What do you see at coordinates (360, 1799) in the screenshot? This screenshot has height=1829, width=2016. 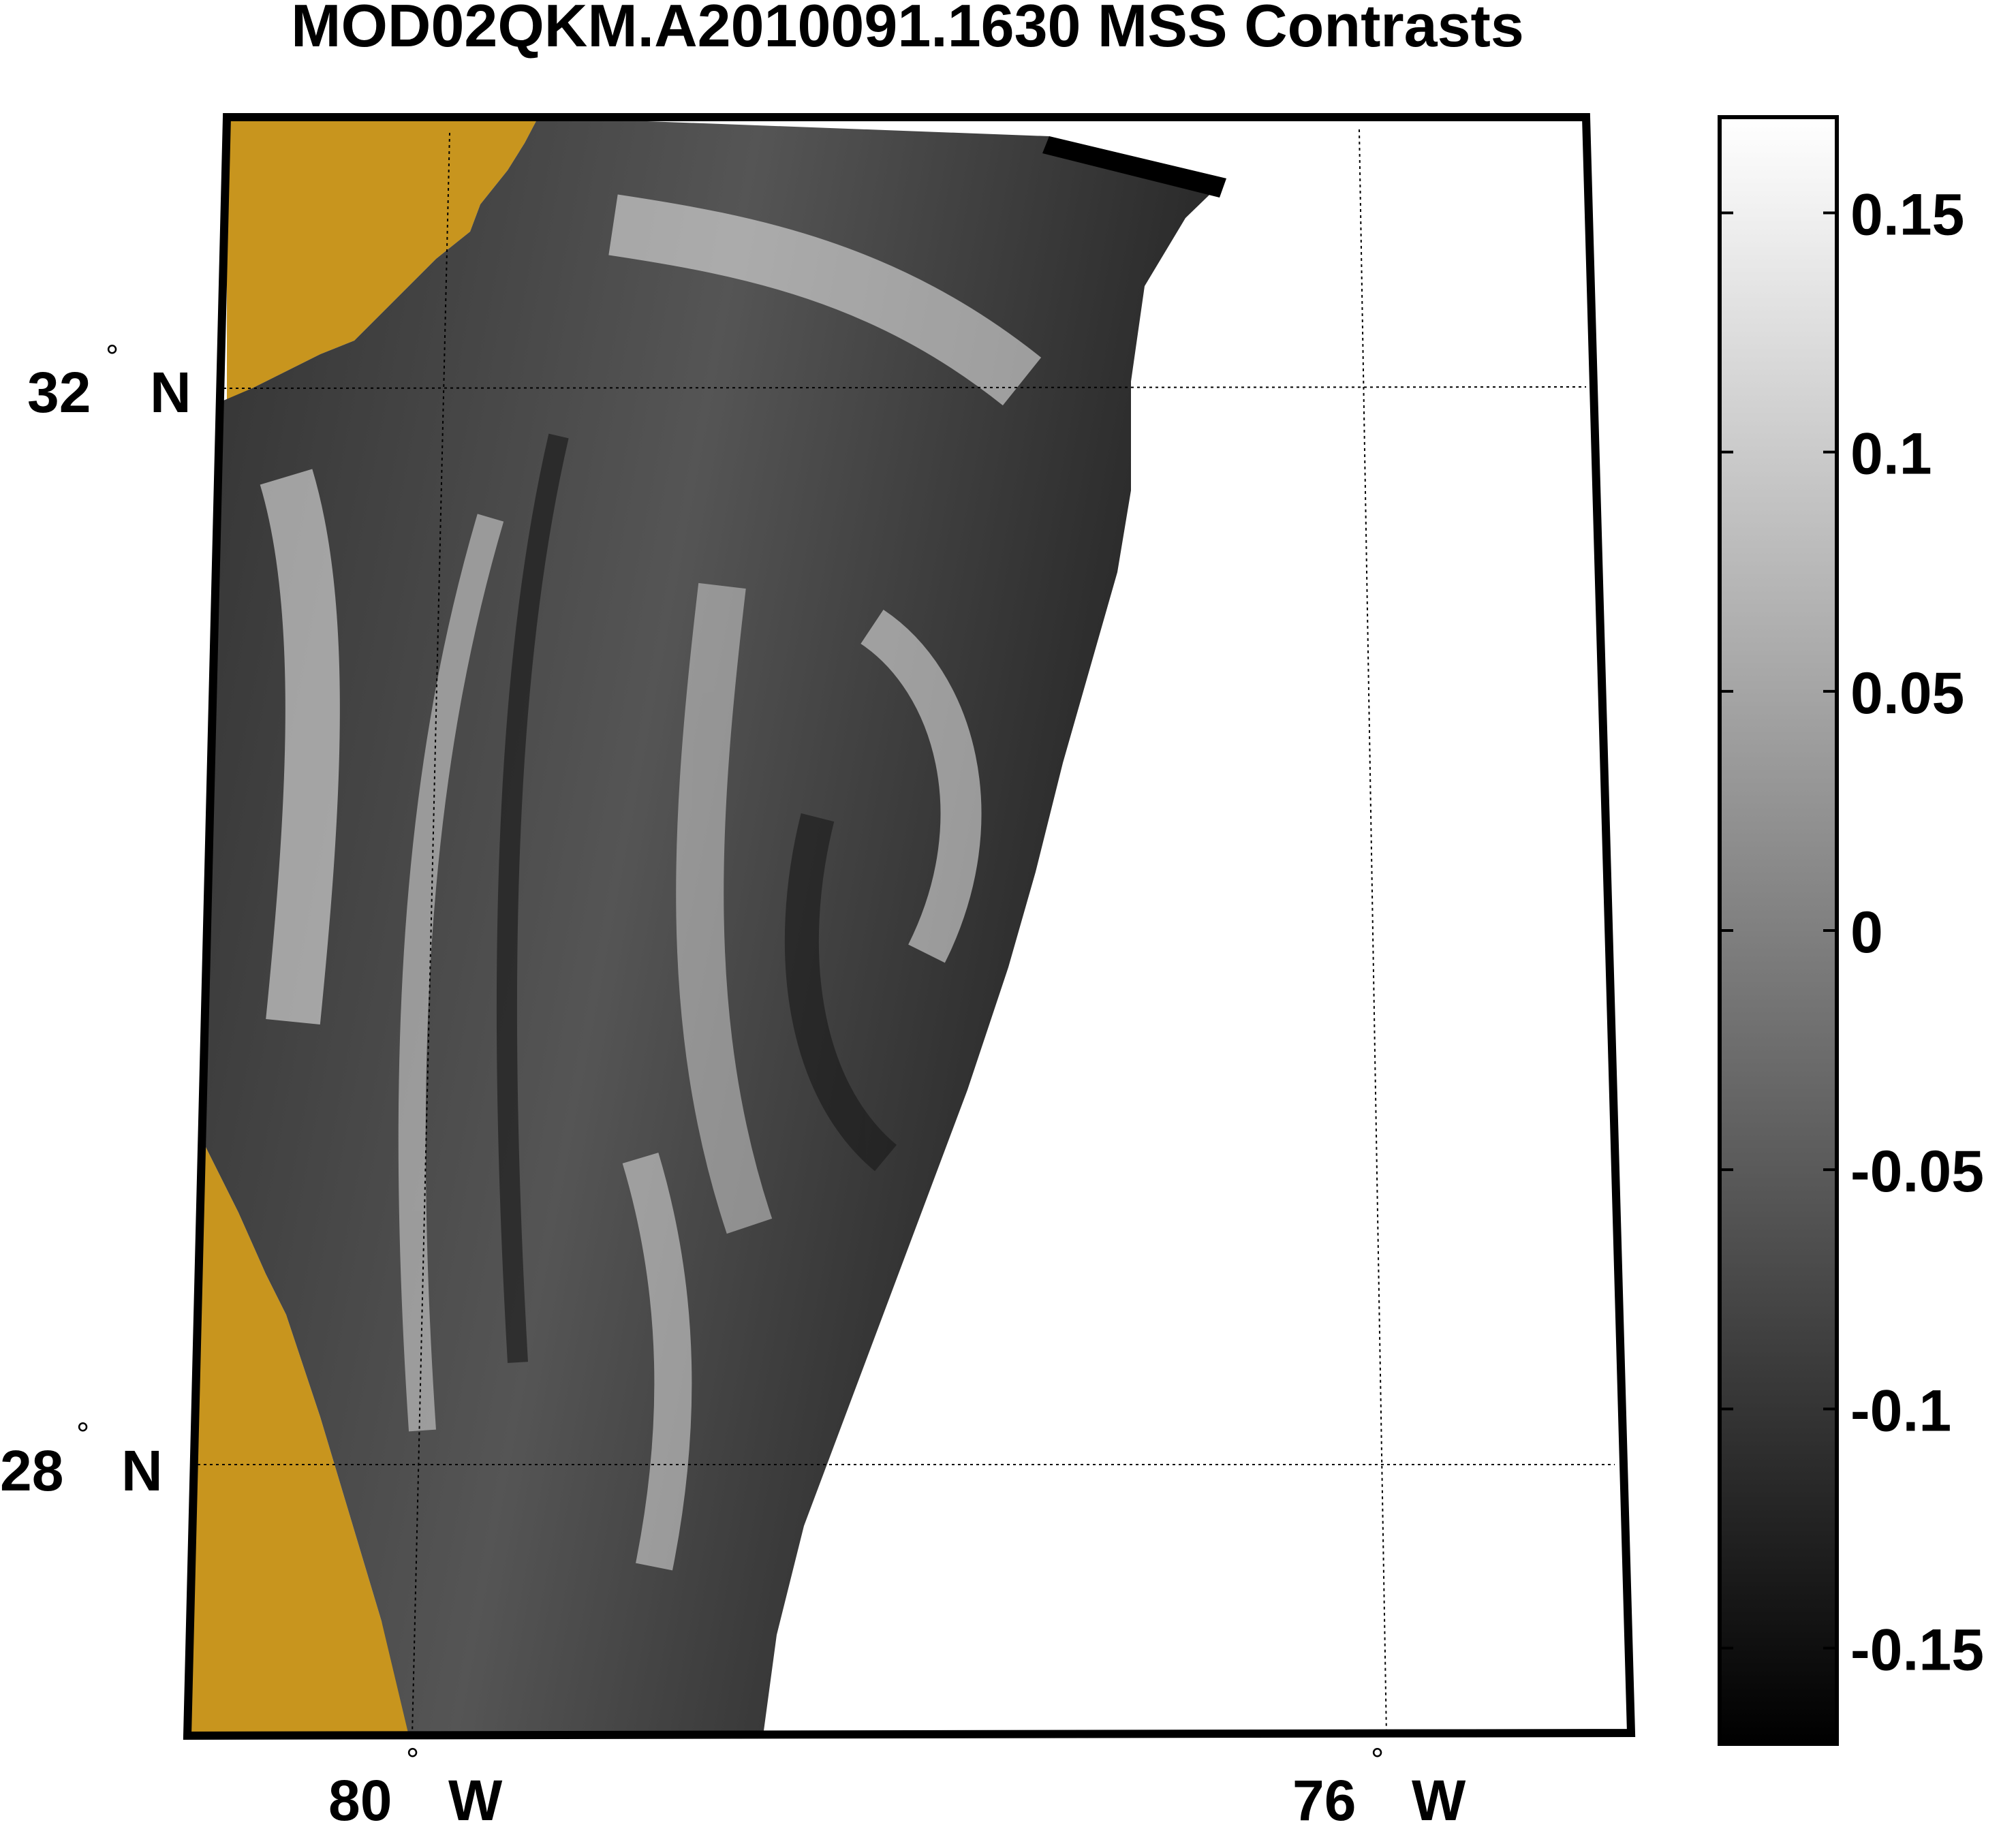 I see `svg-text: 80` at bounding box center [360, 1799].